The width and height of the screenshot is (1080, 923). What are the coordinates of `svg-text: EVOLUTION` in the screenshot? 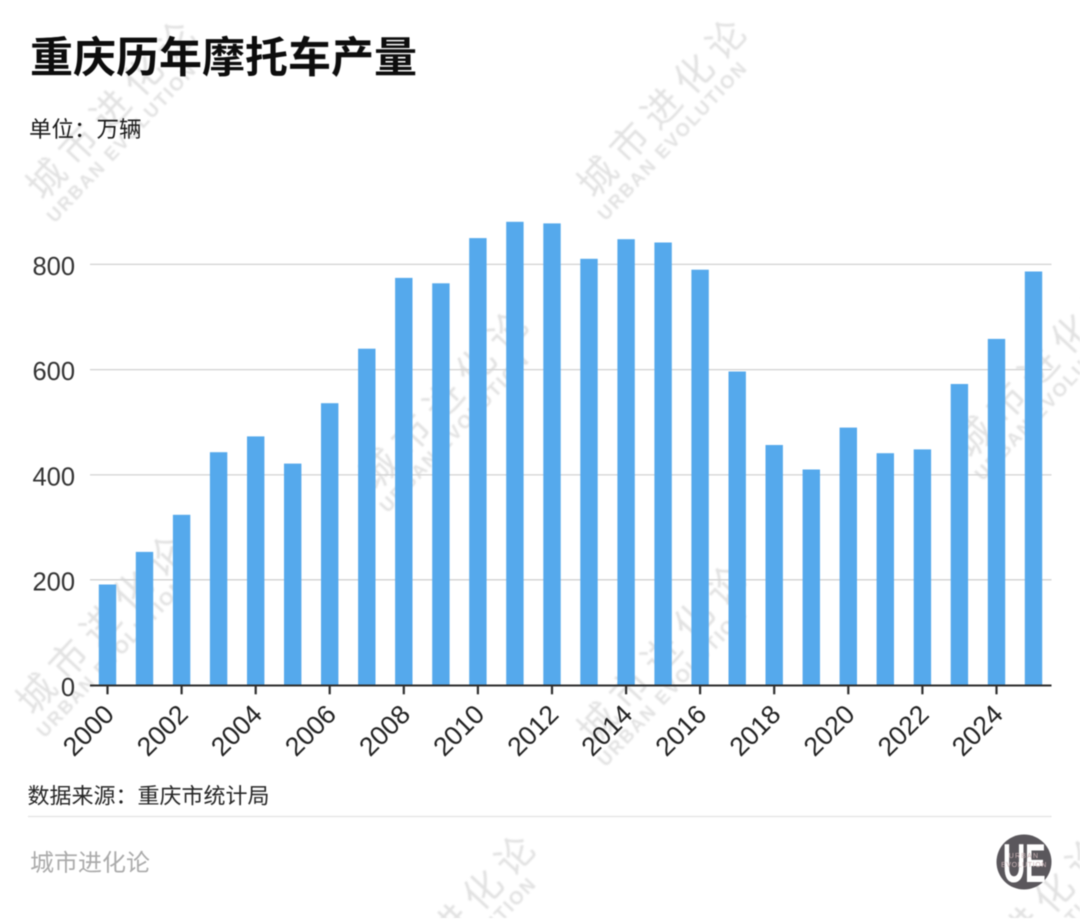 It's located at (1024, 865).